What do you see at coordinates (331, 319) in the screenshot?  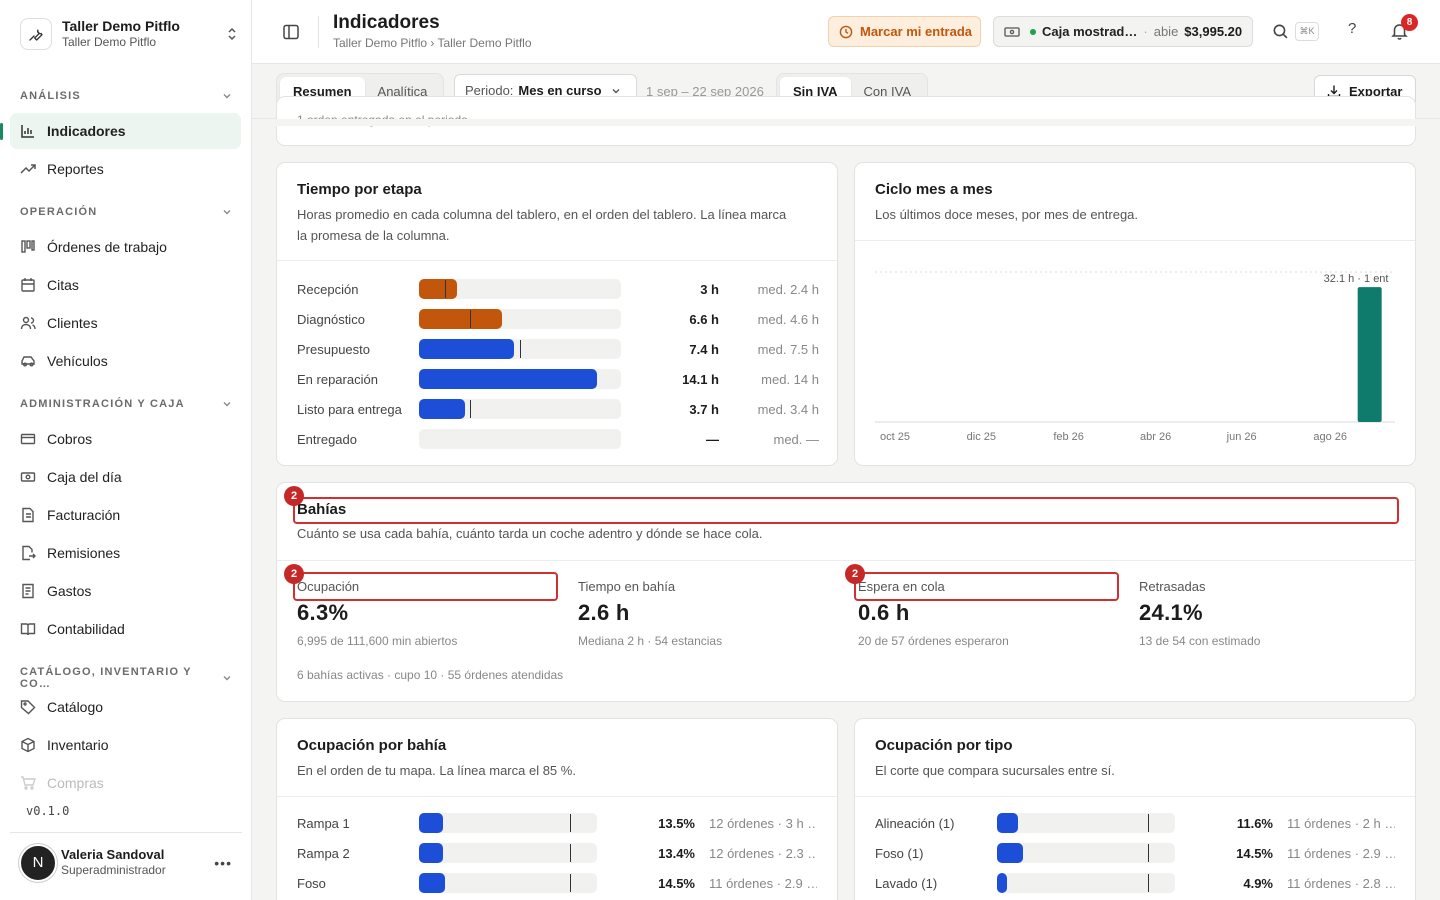 I see `stage-label: Diagnóstico` at bounding box center [331, 319].